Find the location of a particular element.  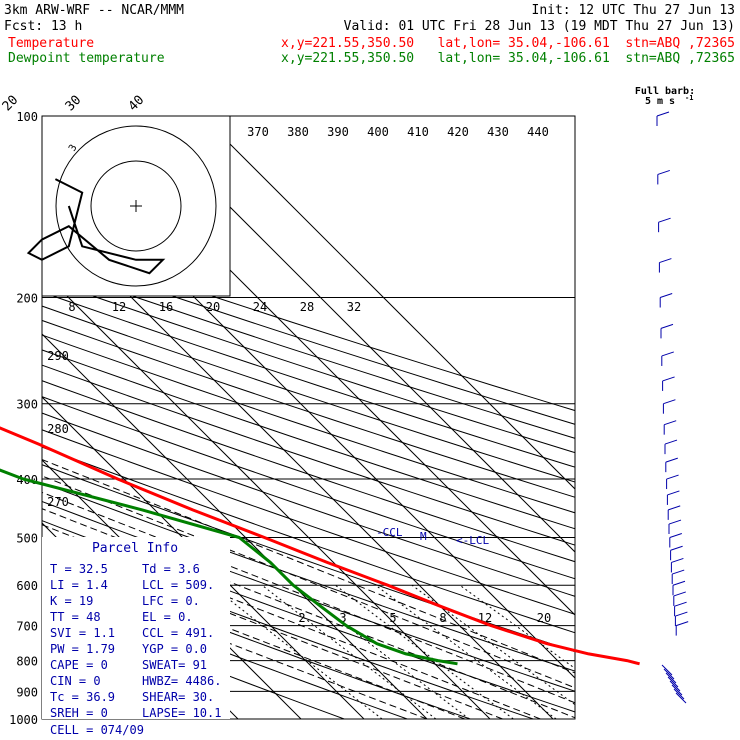

parcel-row-left: CAPE = 0 is located at coordinates (79, 665).